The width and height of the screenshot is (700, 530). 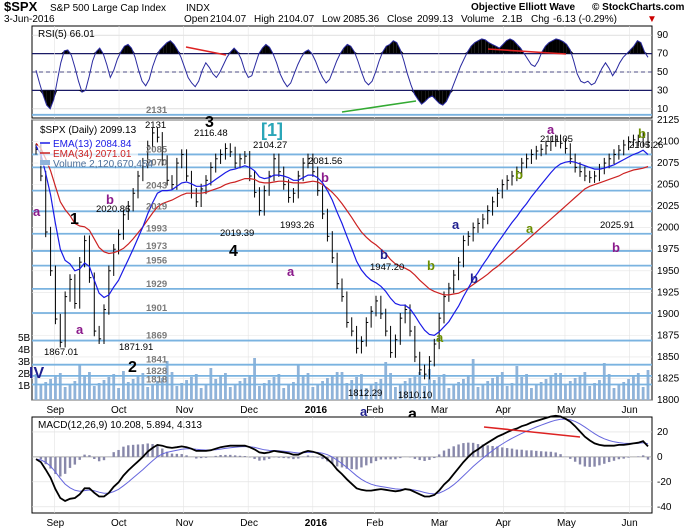 What do you see at coordinates (638, 7) in the screenshot?
I see `credit-right: © StockCharts.com` at bounding box center [638, 7].